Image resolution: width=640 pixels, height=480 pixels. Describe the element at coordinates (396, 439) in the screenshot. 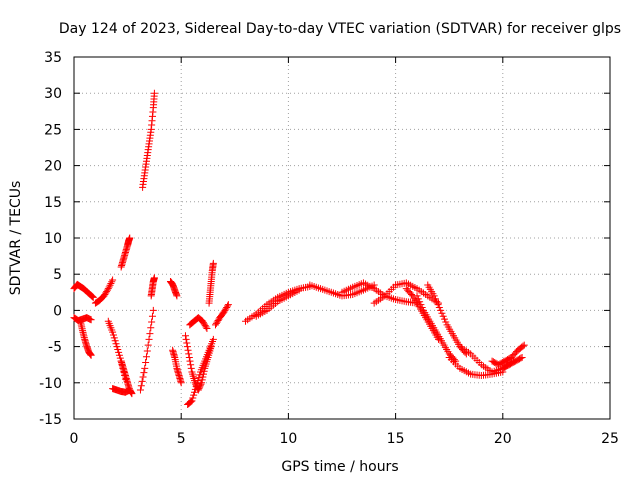

I see `x-tick-label: 15` at that location.